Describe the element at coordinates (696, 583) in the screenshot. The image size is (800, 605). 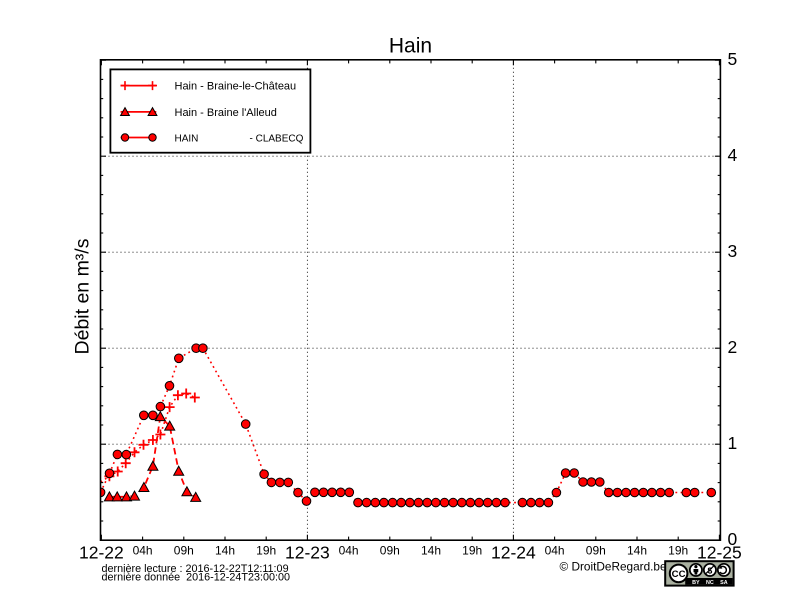
I see `svg-text: BY` at that location.